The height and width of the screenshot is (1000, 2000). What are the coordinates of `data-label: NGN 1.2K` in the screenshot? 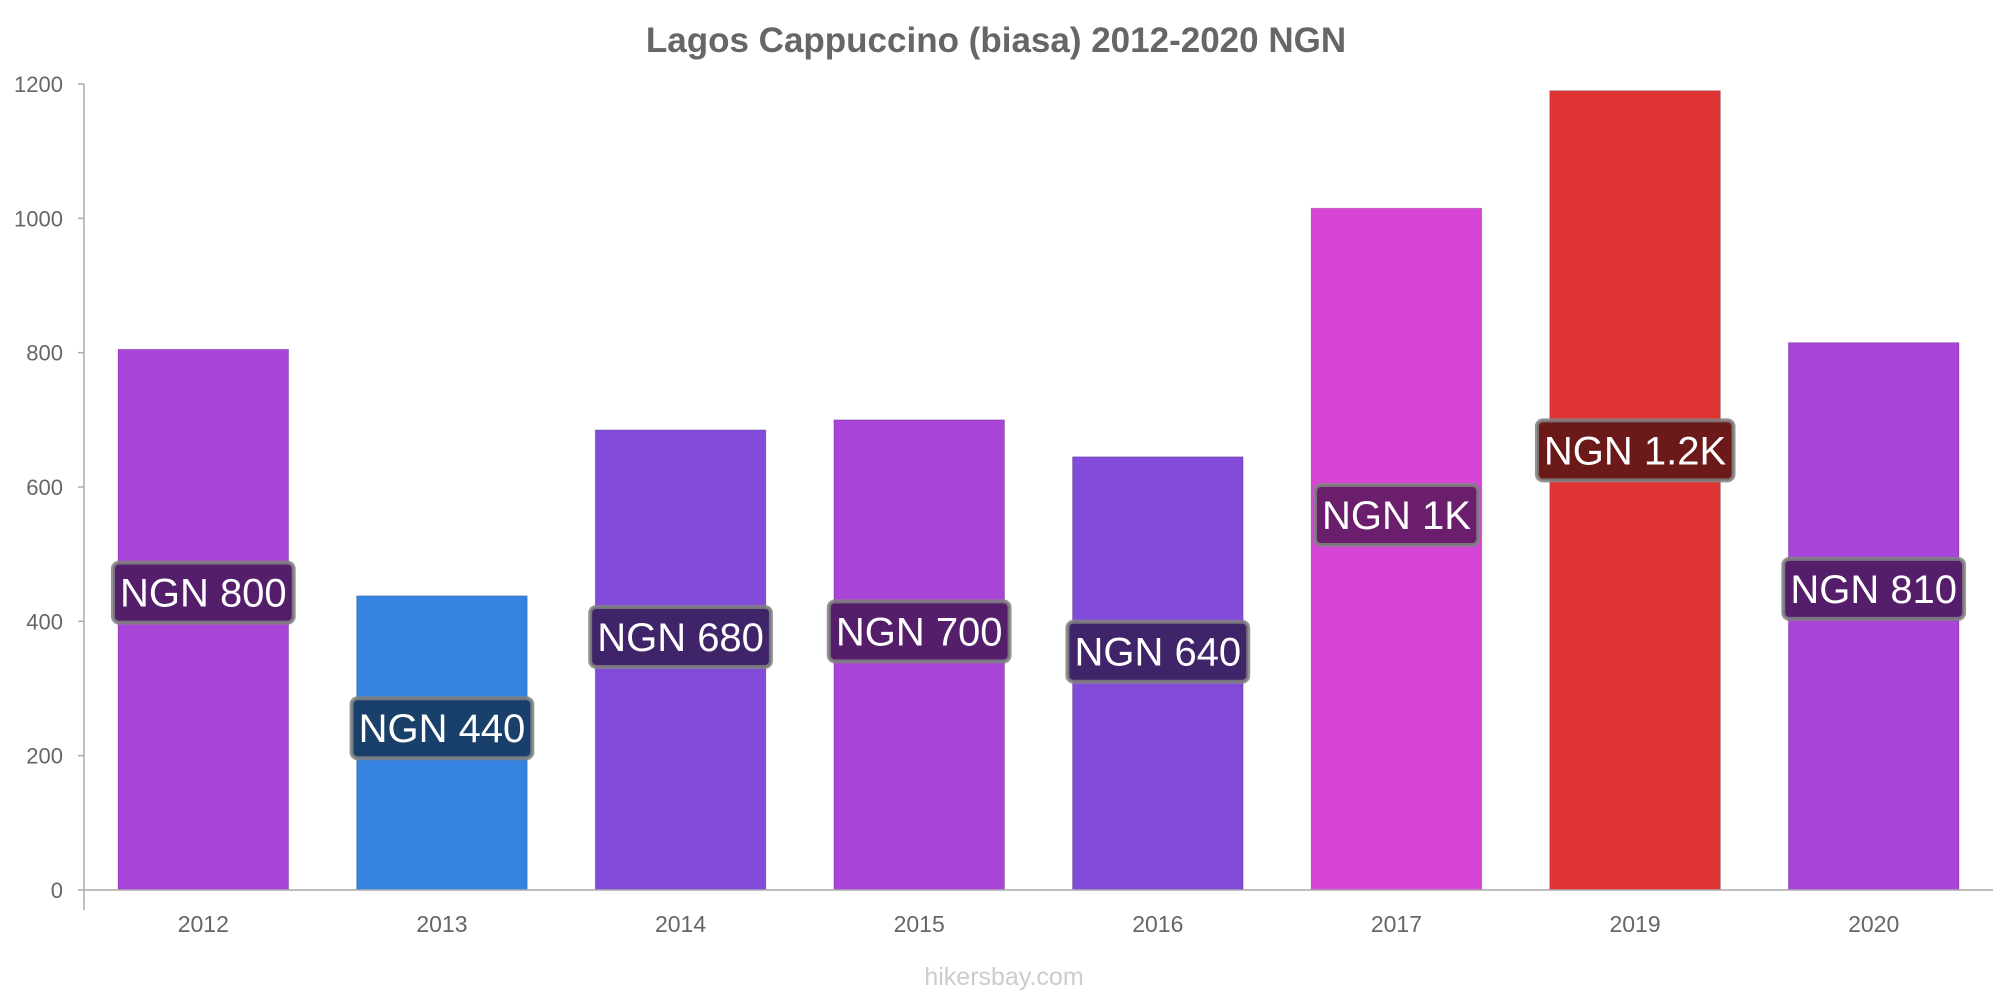 It's located at (1635, 451).